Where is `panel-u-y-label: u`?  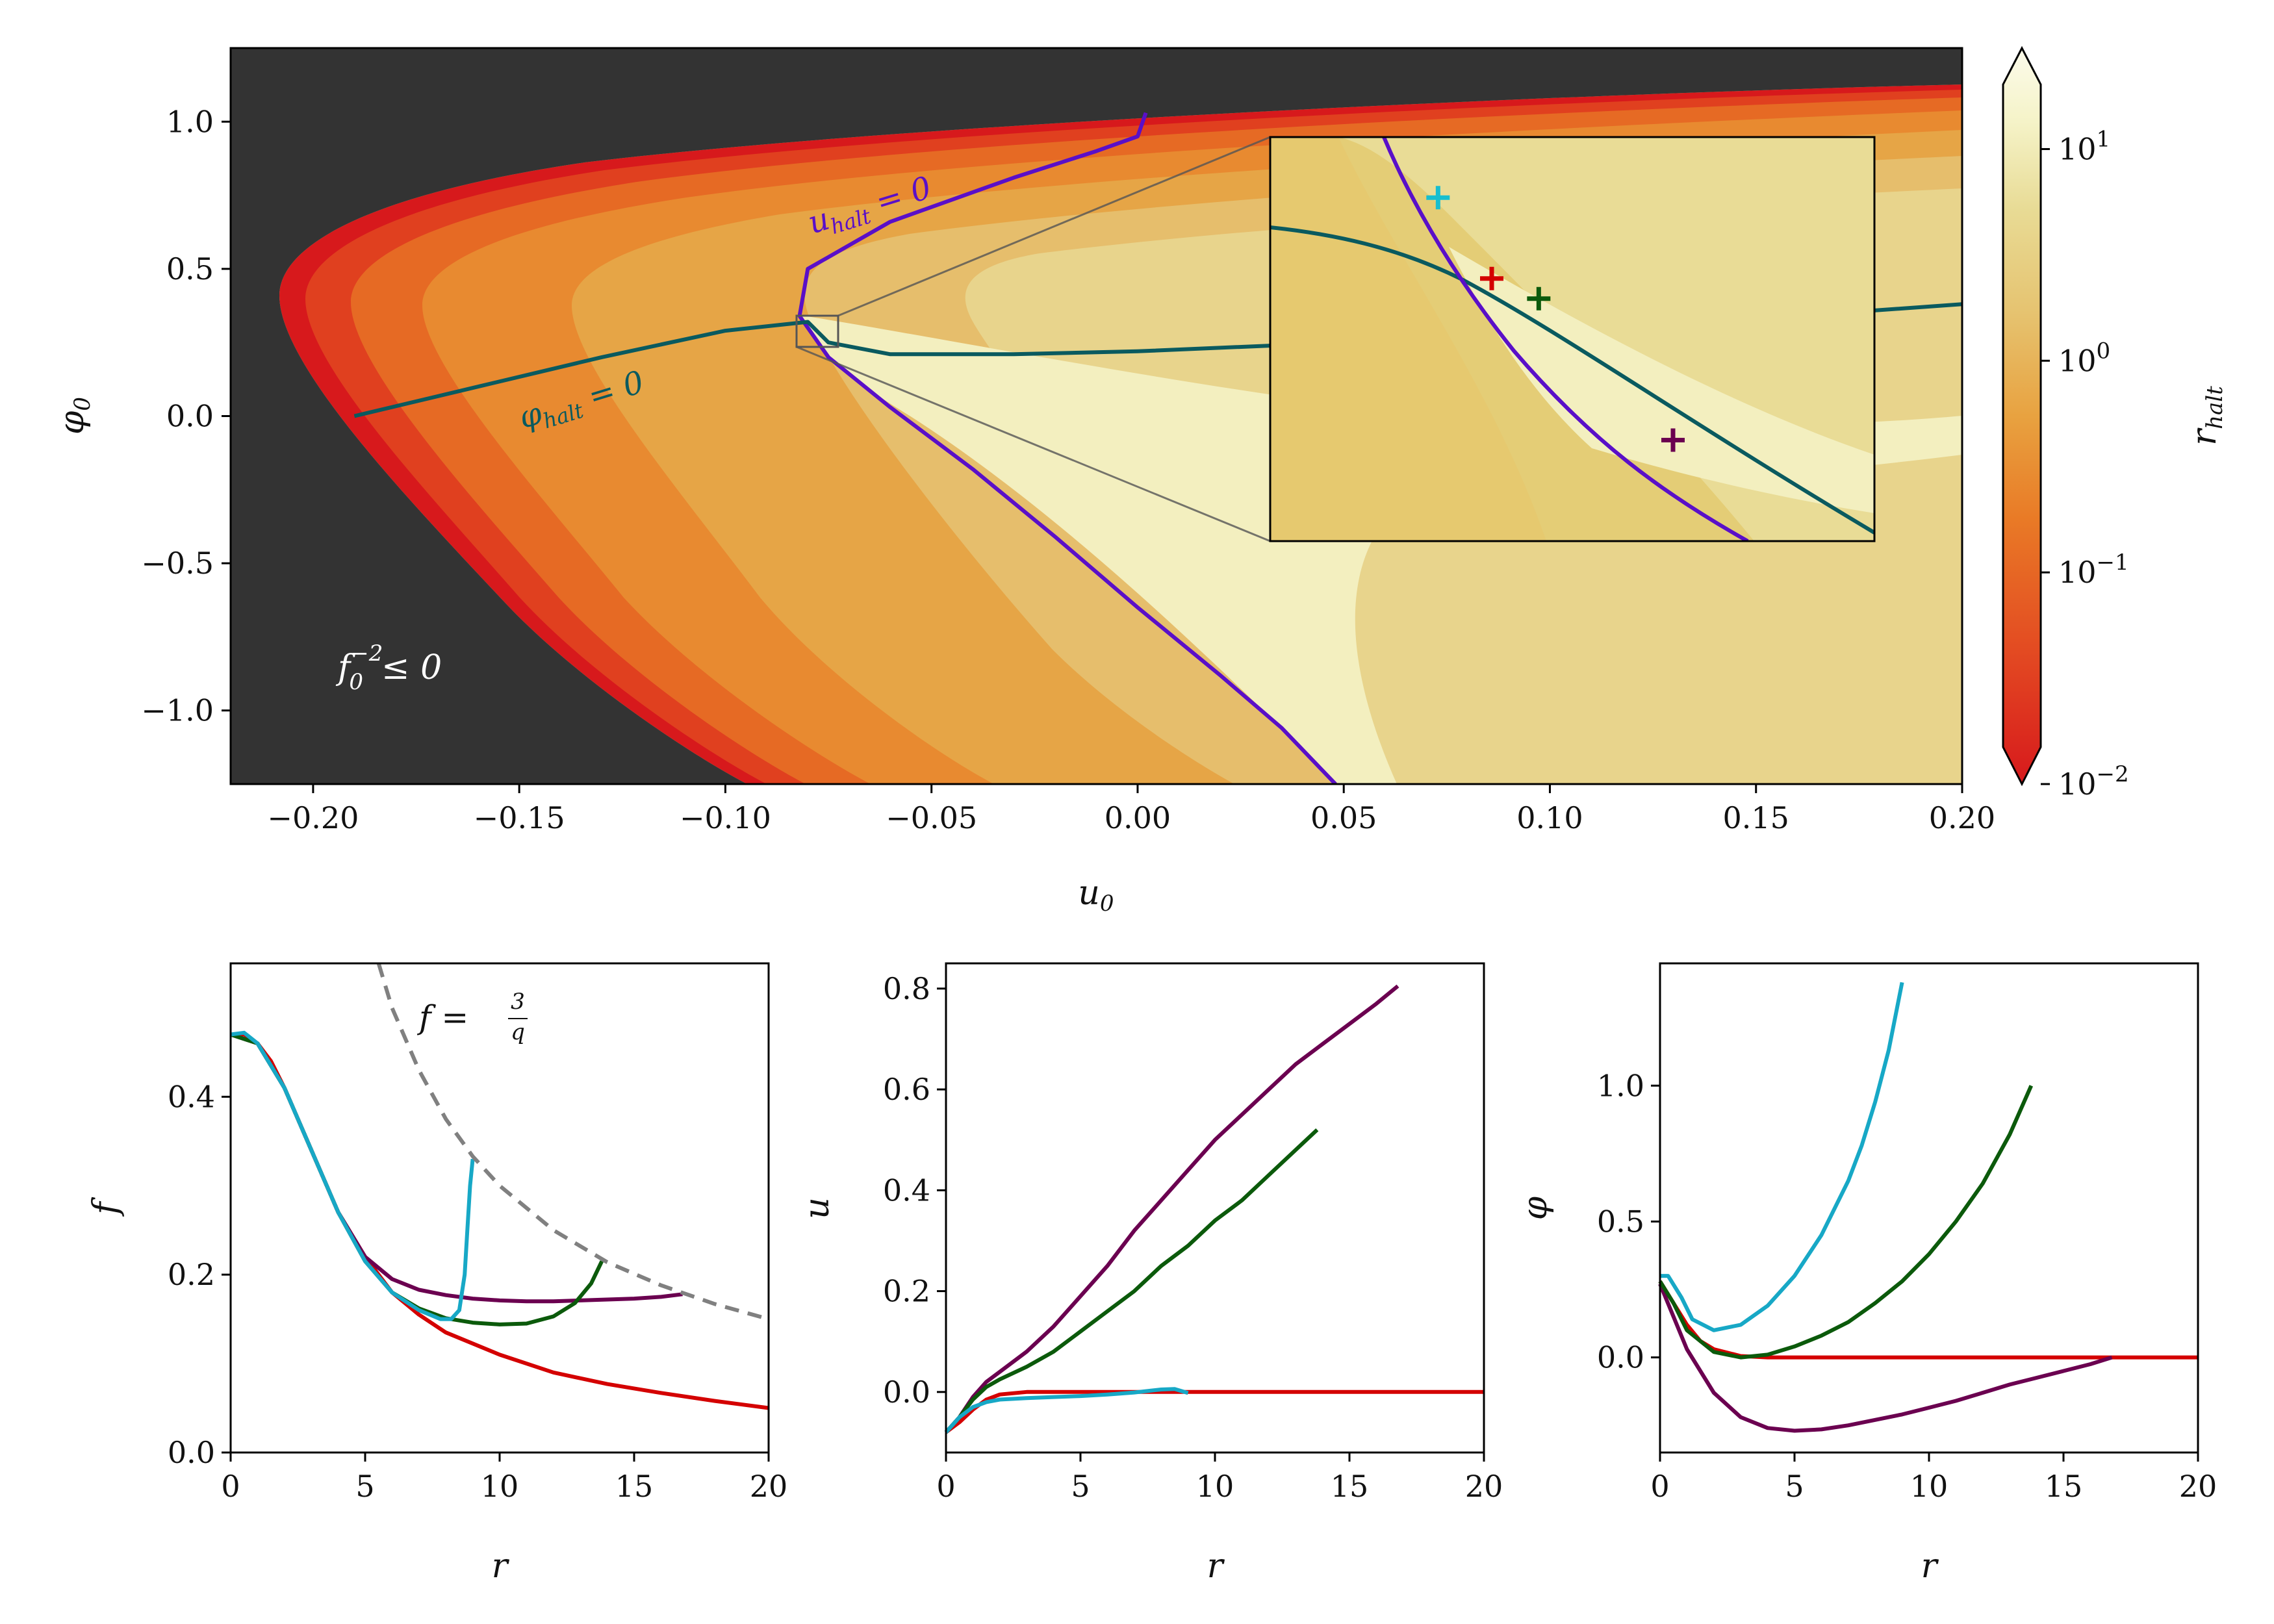
panel-u-y-label: u is located at coordinates (817, 1208).